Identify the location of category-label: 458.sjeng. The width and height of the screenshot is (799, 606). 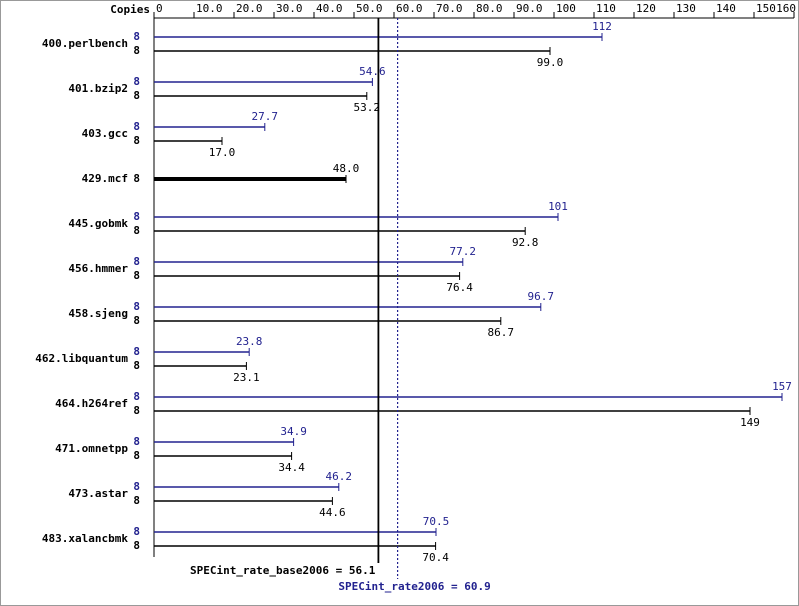
(98, 313).